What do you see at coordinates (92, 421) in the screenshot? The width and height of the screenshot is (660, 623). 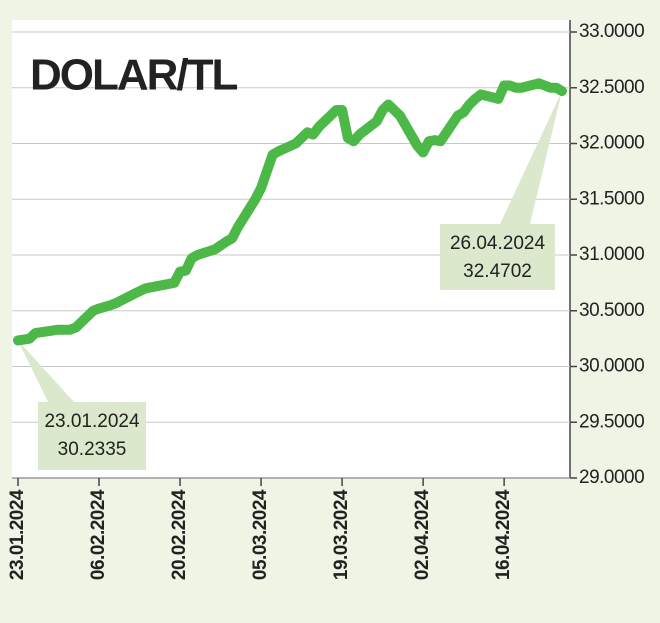 I see `annotation-date: 23.01.2024` at bounding box center [92, 421].